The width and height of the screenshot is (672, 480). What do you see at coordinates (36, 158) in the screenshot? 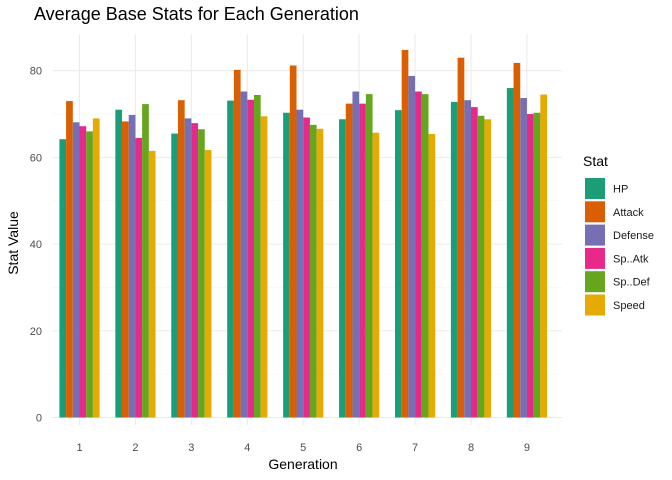
I see `y-tick-label: 60` at bounding box center [36, 158].